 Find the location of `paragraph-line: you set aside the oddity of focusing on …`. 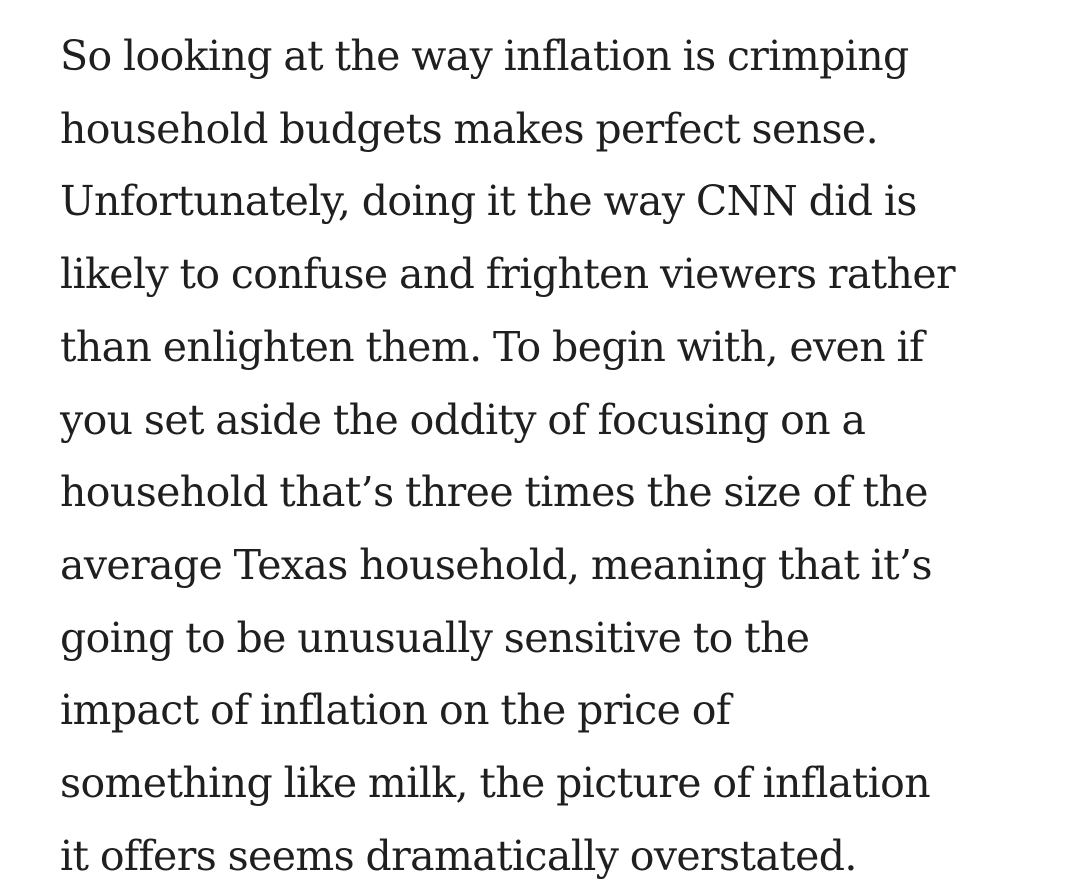

paragraph-line: you set aside the oddity of focusing on … is located at coordinates (463, 419).